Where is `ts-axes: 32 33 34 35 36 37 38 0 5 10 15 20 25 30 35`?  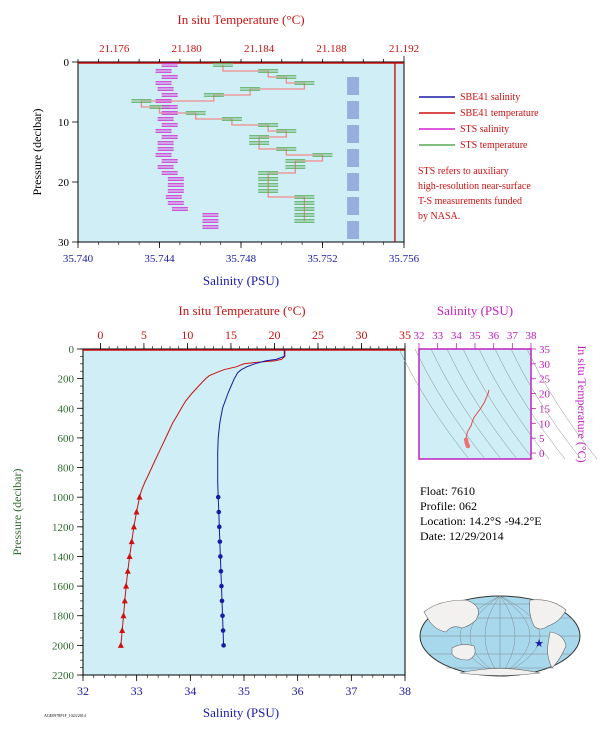 ts-axes: 32 33 34 35 36 37 38 0 5 10 15 20 25 30 35 is located at coordinates (482, 395).